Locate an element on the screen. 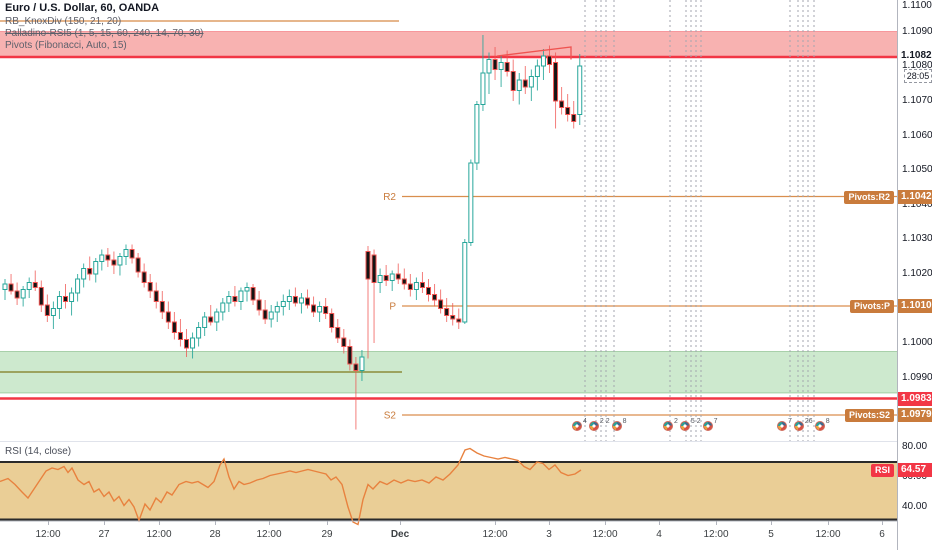 The image size is (932, 550). price-tick-label: 1.10000 is located at coordinates (917, 342).